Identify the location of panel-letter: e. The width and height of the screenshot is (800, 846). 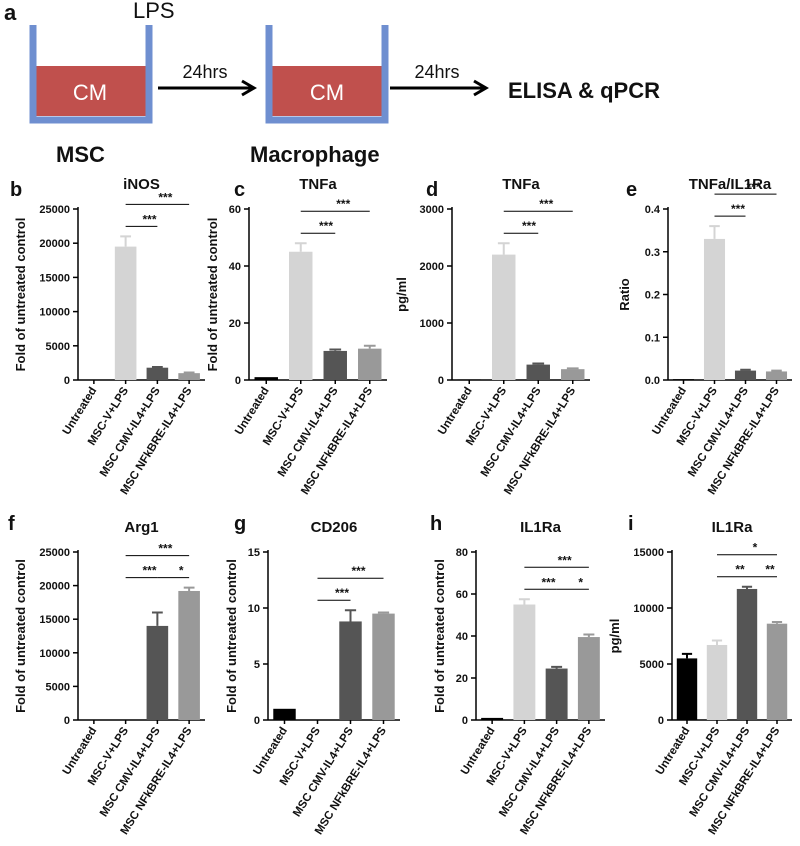
(631, 190).